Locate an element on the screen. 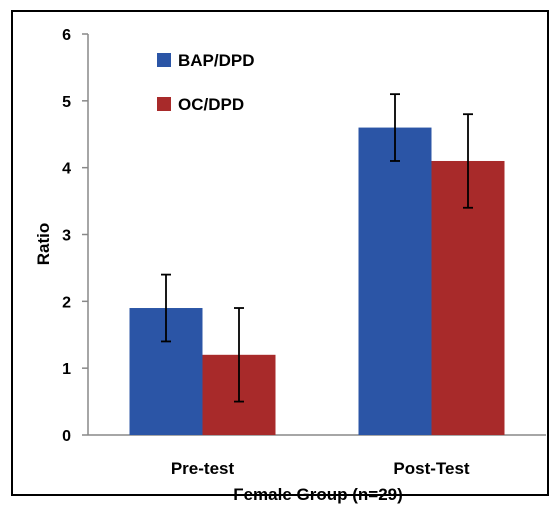 This screenshot has height=513, width=555. y-tick-label: 6 is located at coordinates (66, 35).